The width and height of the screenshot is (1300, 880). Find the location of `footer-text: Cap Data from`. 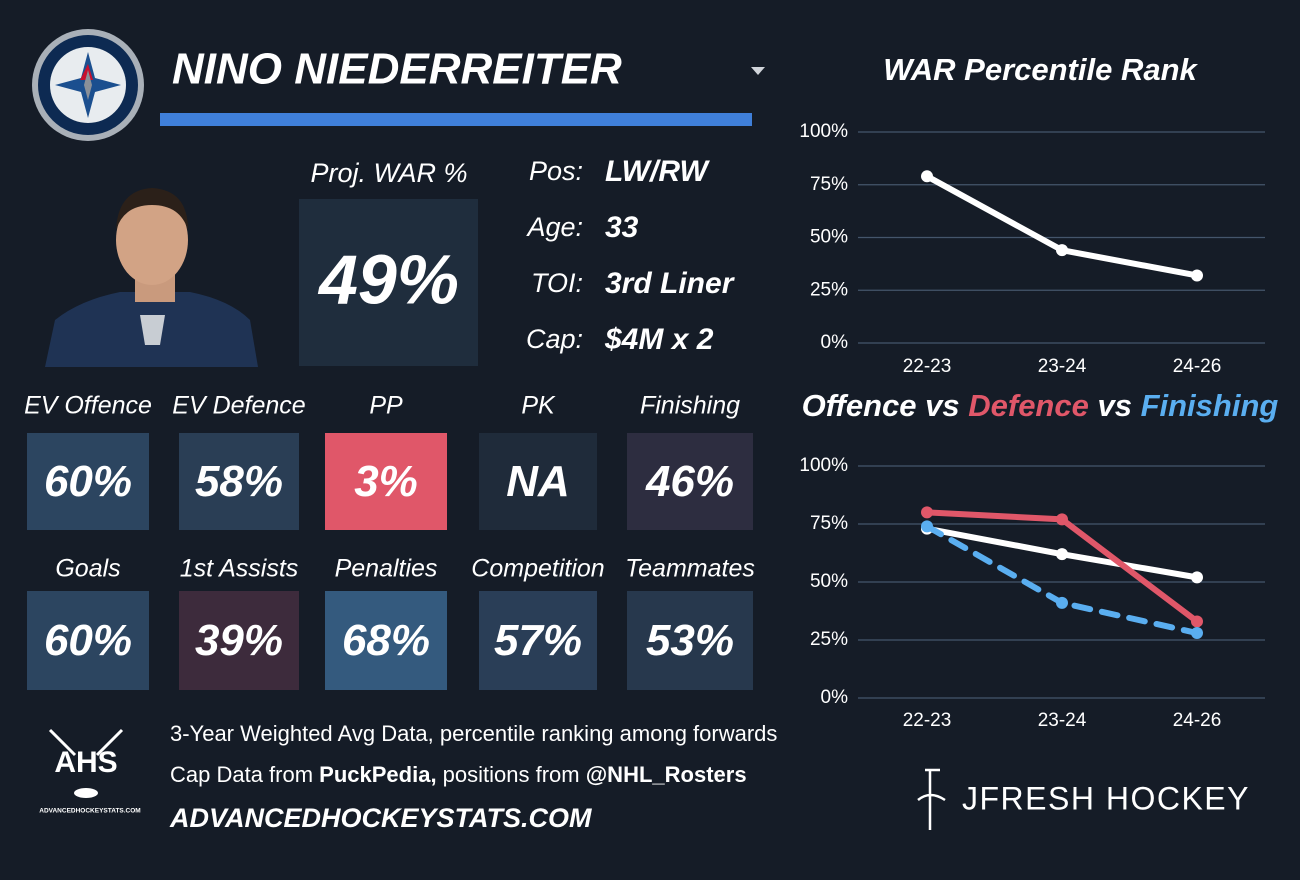

footer-text: Cap Data from is located at coordinates (244, 774).